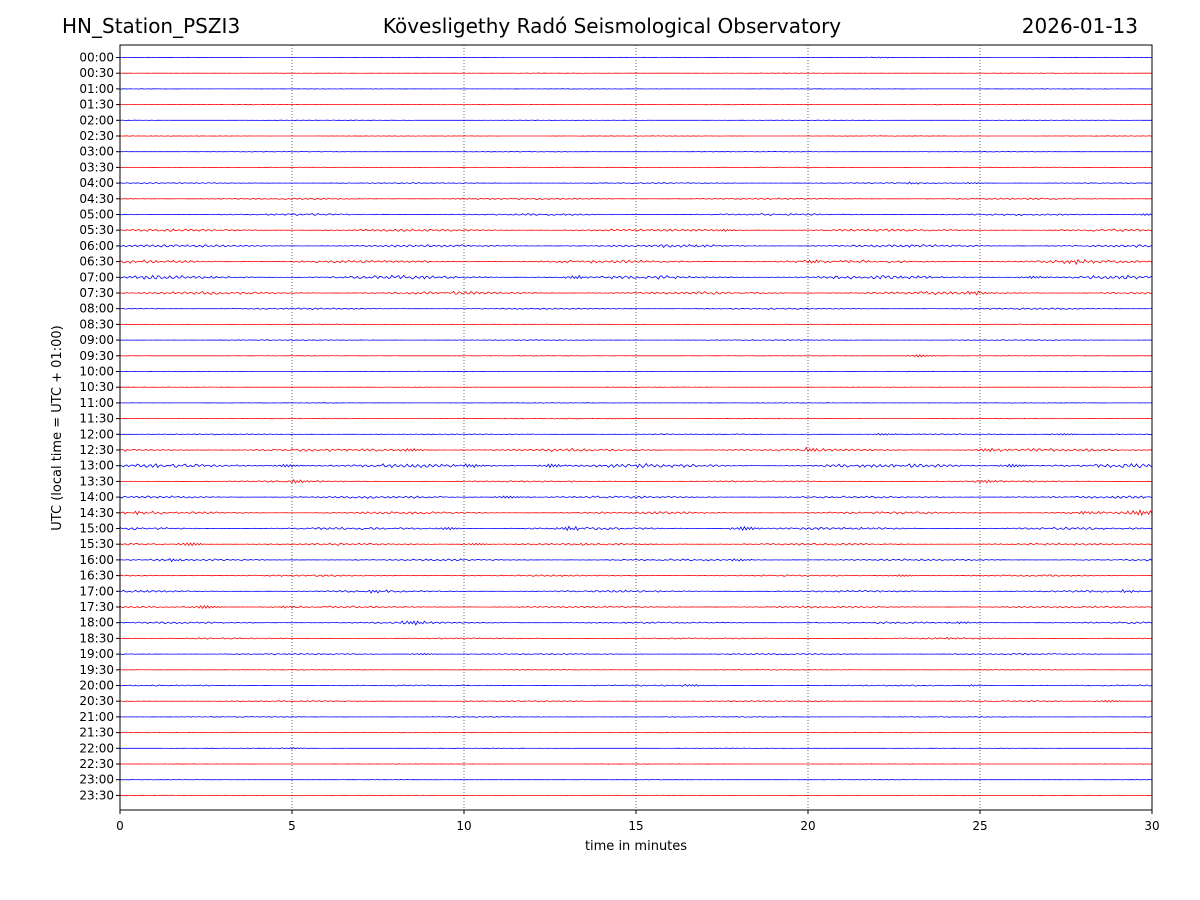 This screenshot has width=1200, height=900. I want to click on y-tick-label: 03:30, so click(96, 167).